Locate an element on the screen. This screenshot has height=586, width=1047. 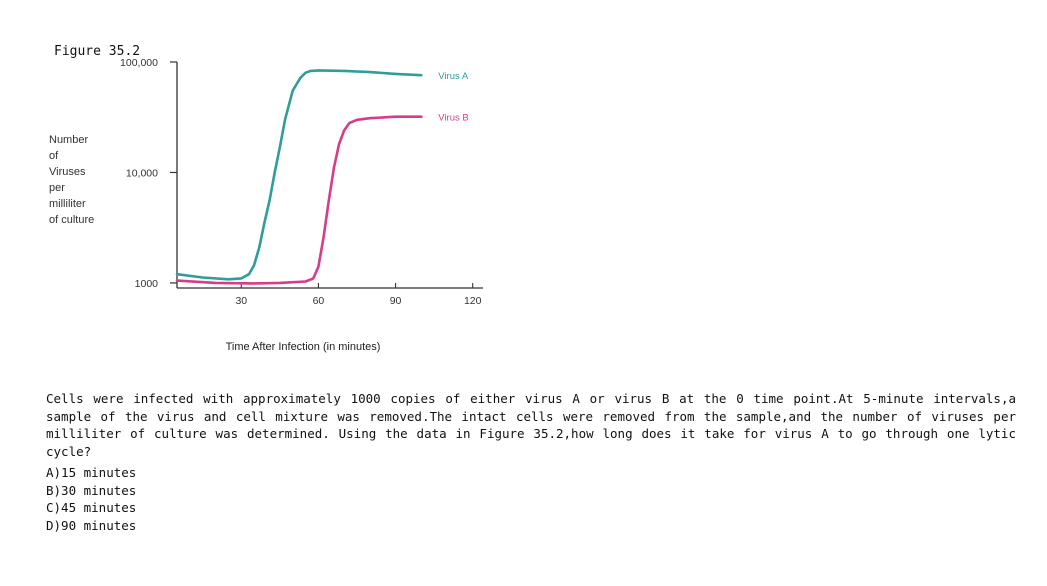
figure-label: Figure 35.2 is located at coordinates (97, 51).